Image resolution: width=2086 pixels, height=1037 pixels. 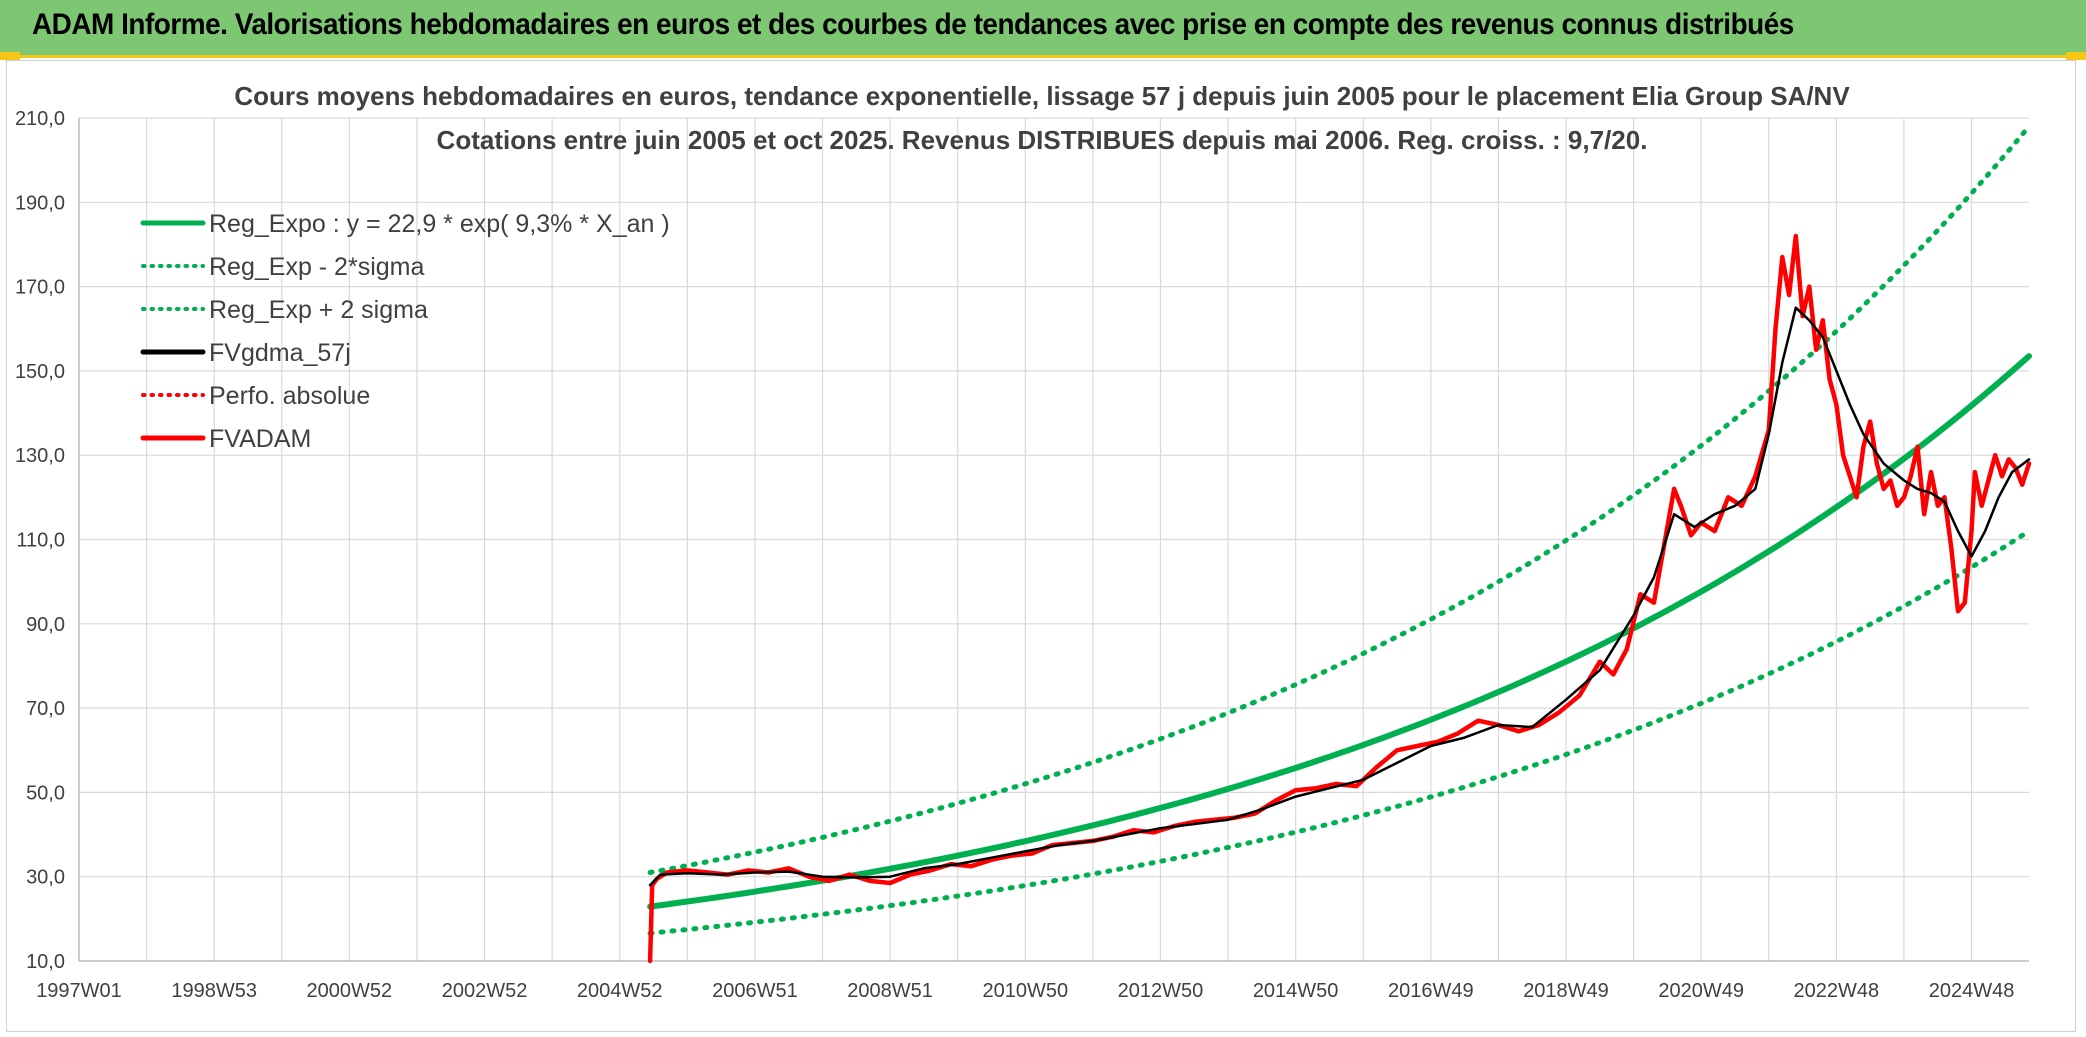 I want to click on y-tick-label: 170,0, so click(x=40, y=288).